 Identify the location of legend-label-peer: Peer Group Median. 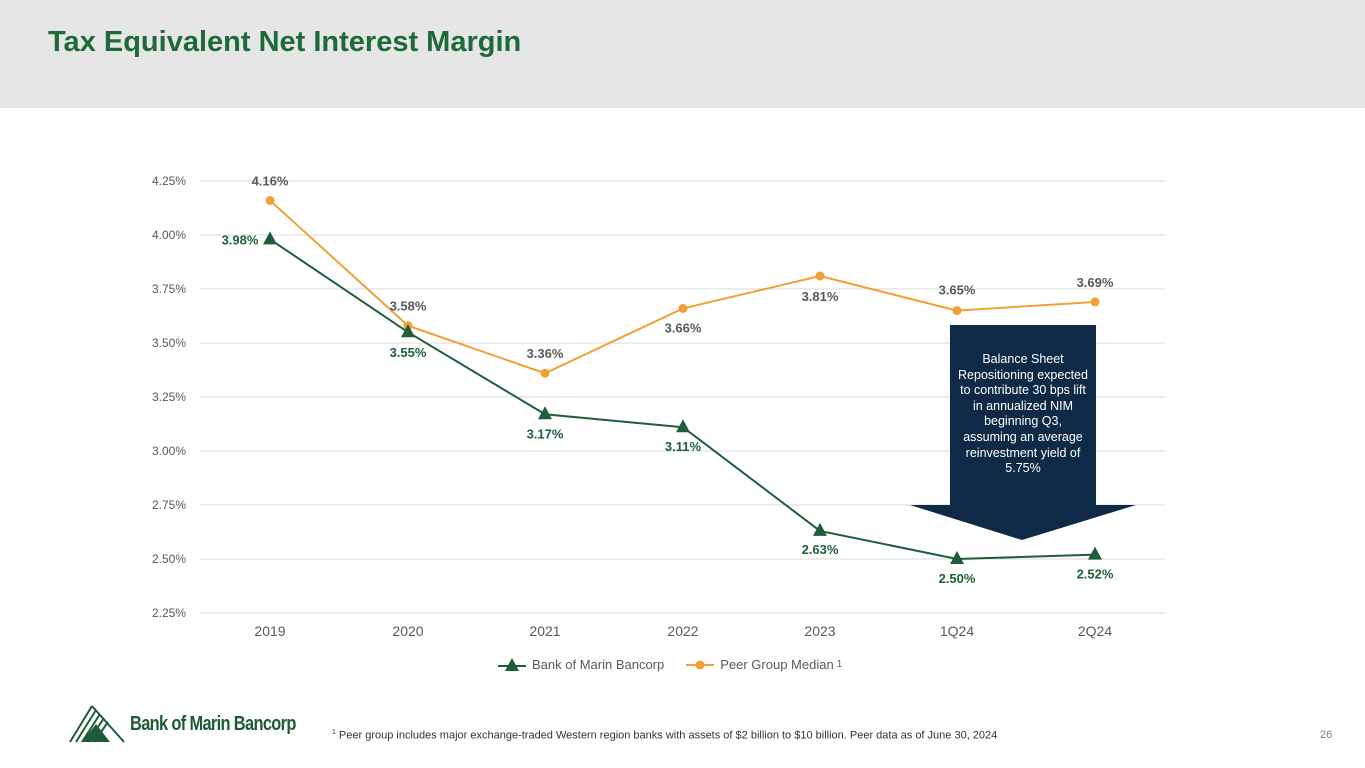
(777, 664).